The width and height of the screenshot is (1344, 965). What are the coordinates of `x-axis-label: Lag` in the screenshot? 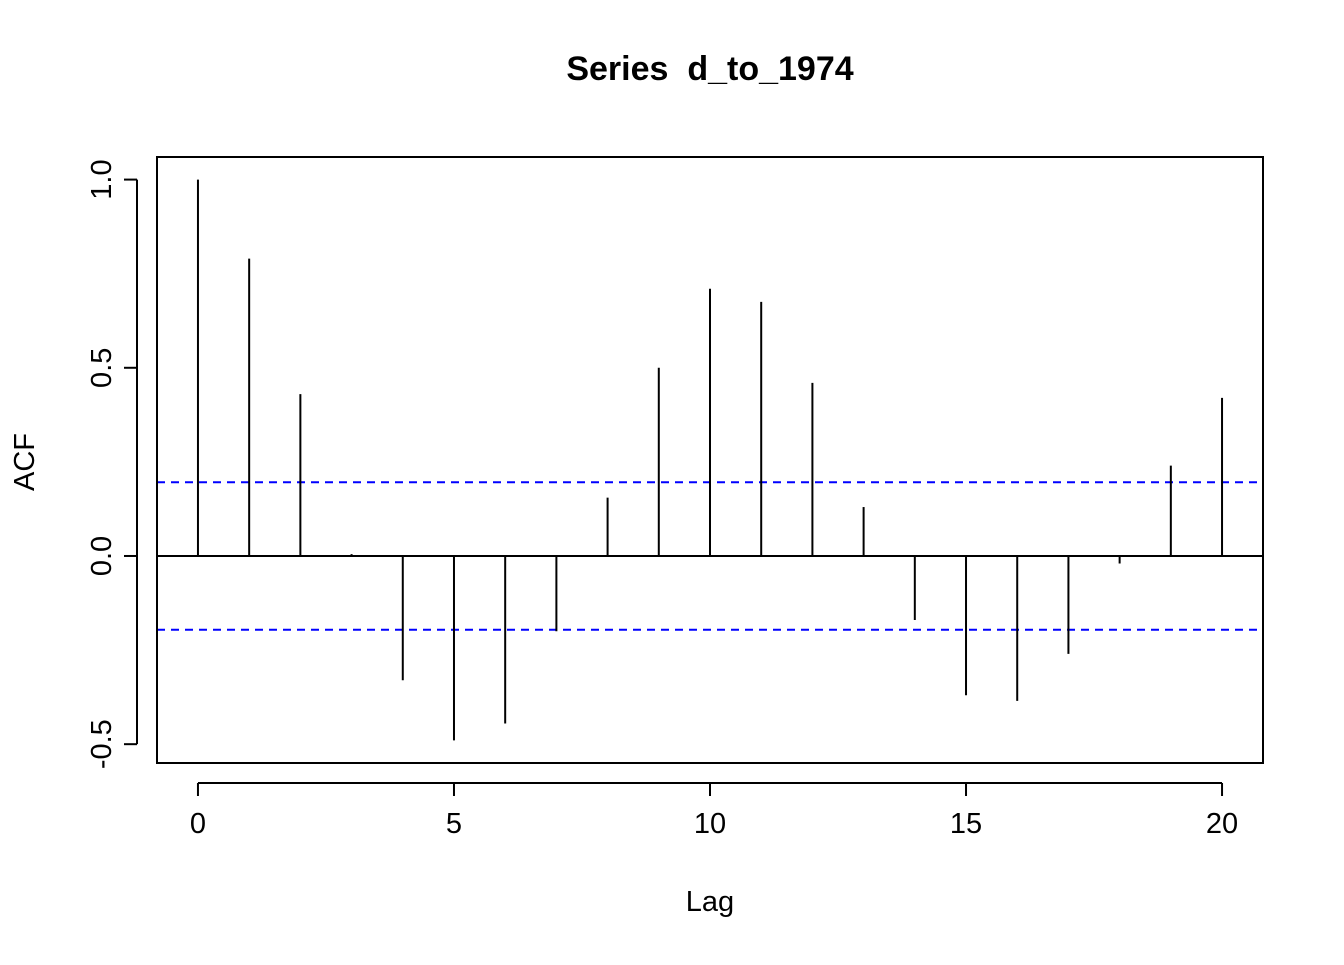 It's located at (710, 902).